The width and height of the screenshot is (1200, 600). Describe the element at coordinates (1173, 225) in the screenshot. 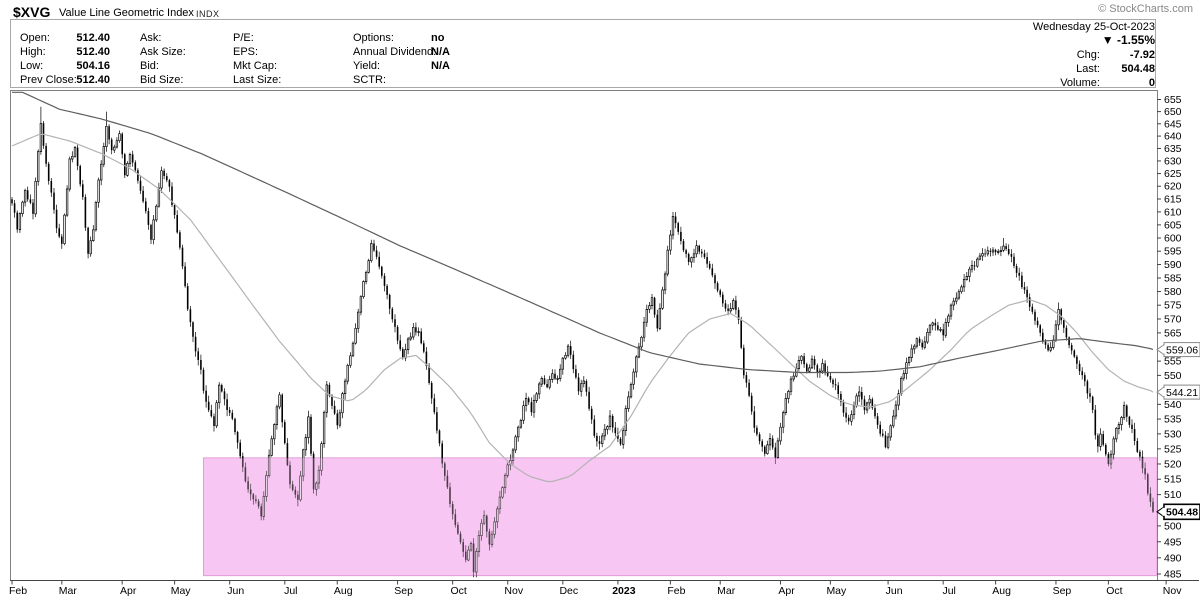

I see `y-axis-label: 605` at that location.